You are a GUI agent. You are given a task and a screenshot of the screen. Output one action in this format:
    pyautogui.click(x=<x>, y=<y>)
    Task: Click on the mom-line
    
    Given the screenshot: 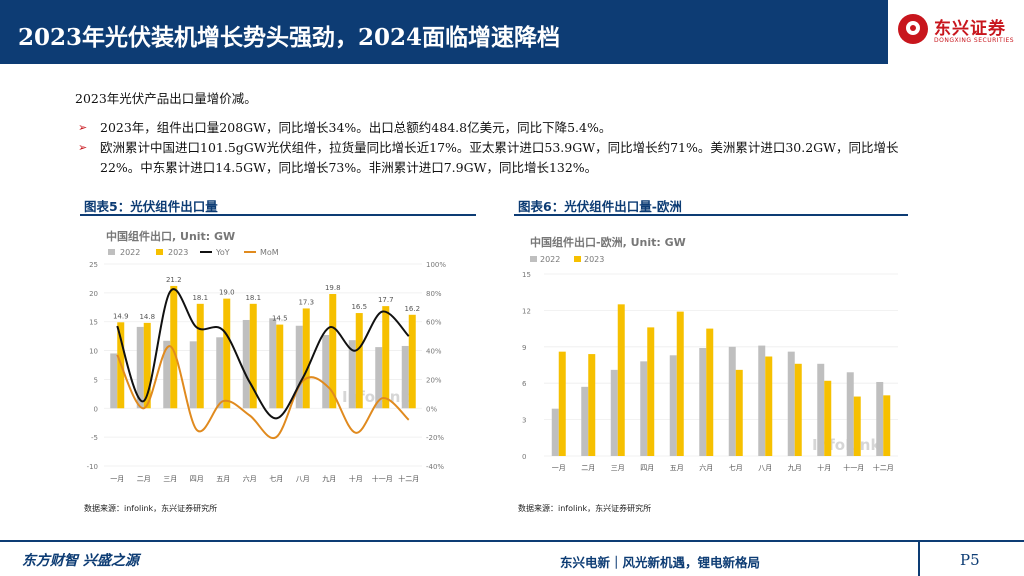 What is the action you would take?
    pyautogui.click(x=263, y=392)
    